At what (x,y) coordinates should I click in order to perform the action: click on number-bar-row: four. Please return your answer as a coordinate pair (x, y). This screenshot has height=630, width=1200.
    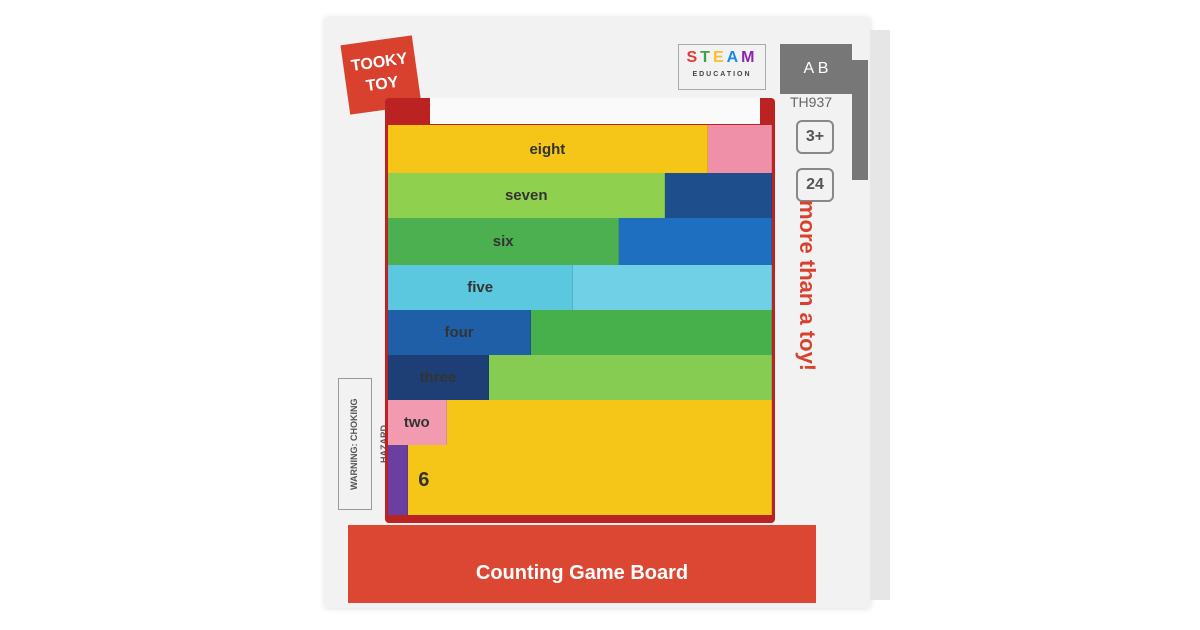
    Looking at the image, I should click on (580, 332).